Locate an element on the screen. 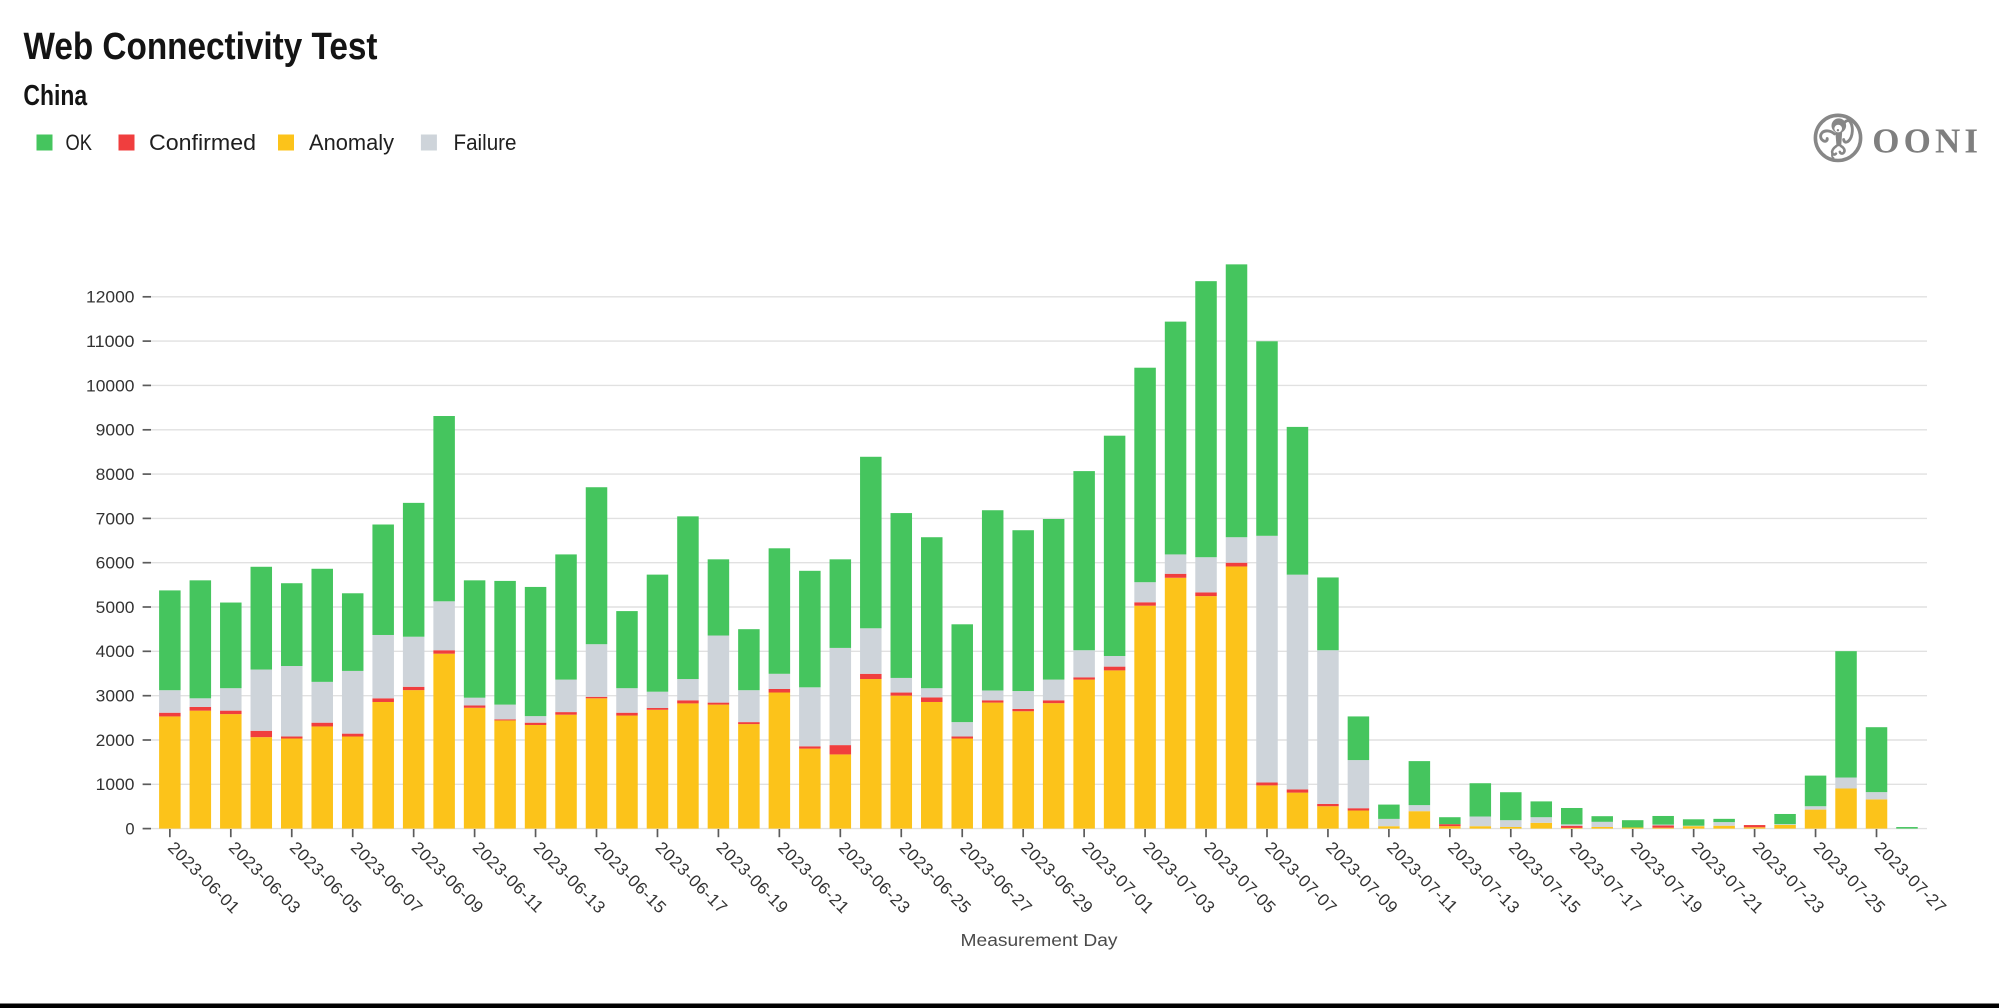 The height and width of the screenshot is (1008, 1999). svg-text: 5000 is located at coordinates (115, 608).